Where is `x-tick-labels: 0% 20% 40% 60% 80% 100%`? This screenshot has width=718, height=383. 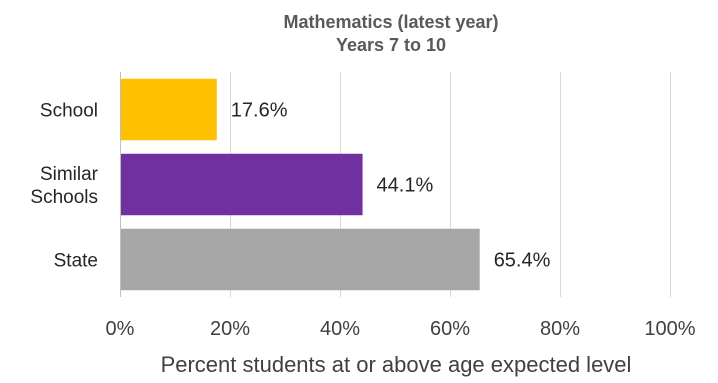 x-tick-labels: 0% 20% 40% 60% 80% 100% is located at coordinates (401, 329).